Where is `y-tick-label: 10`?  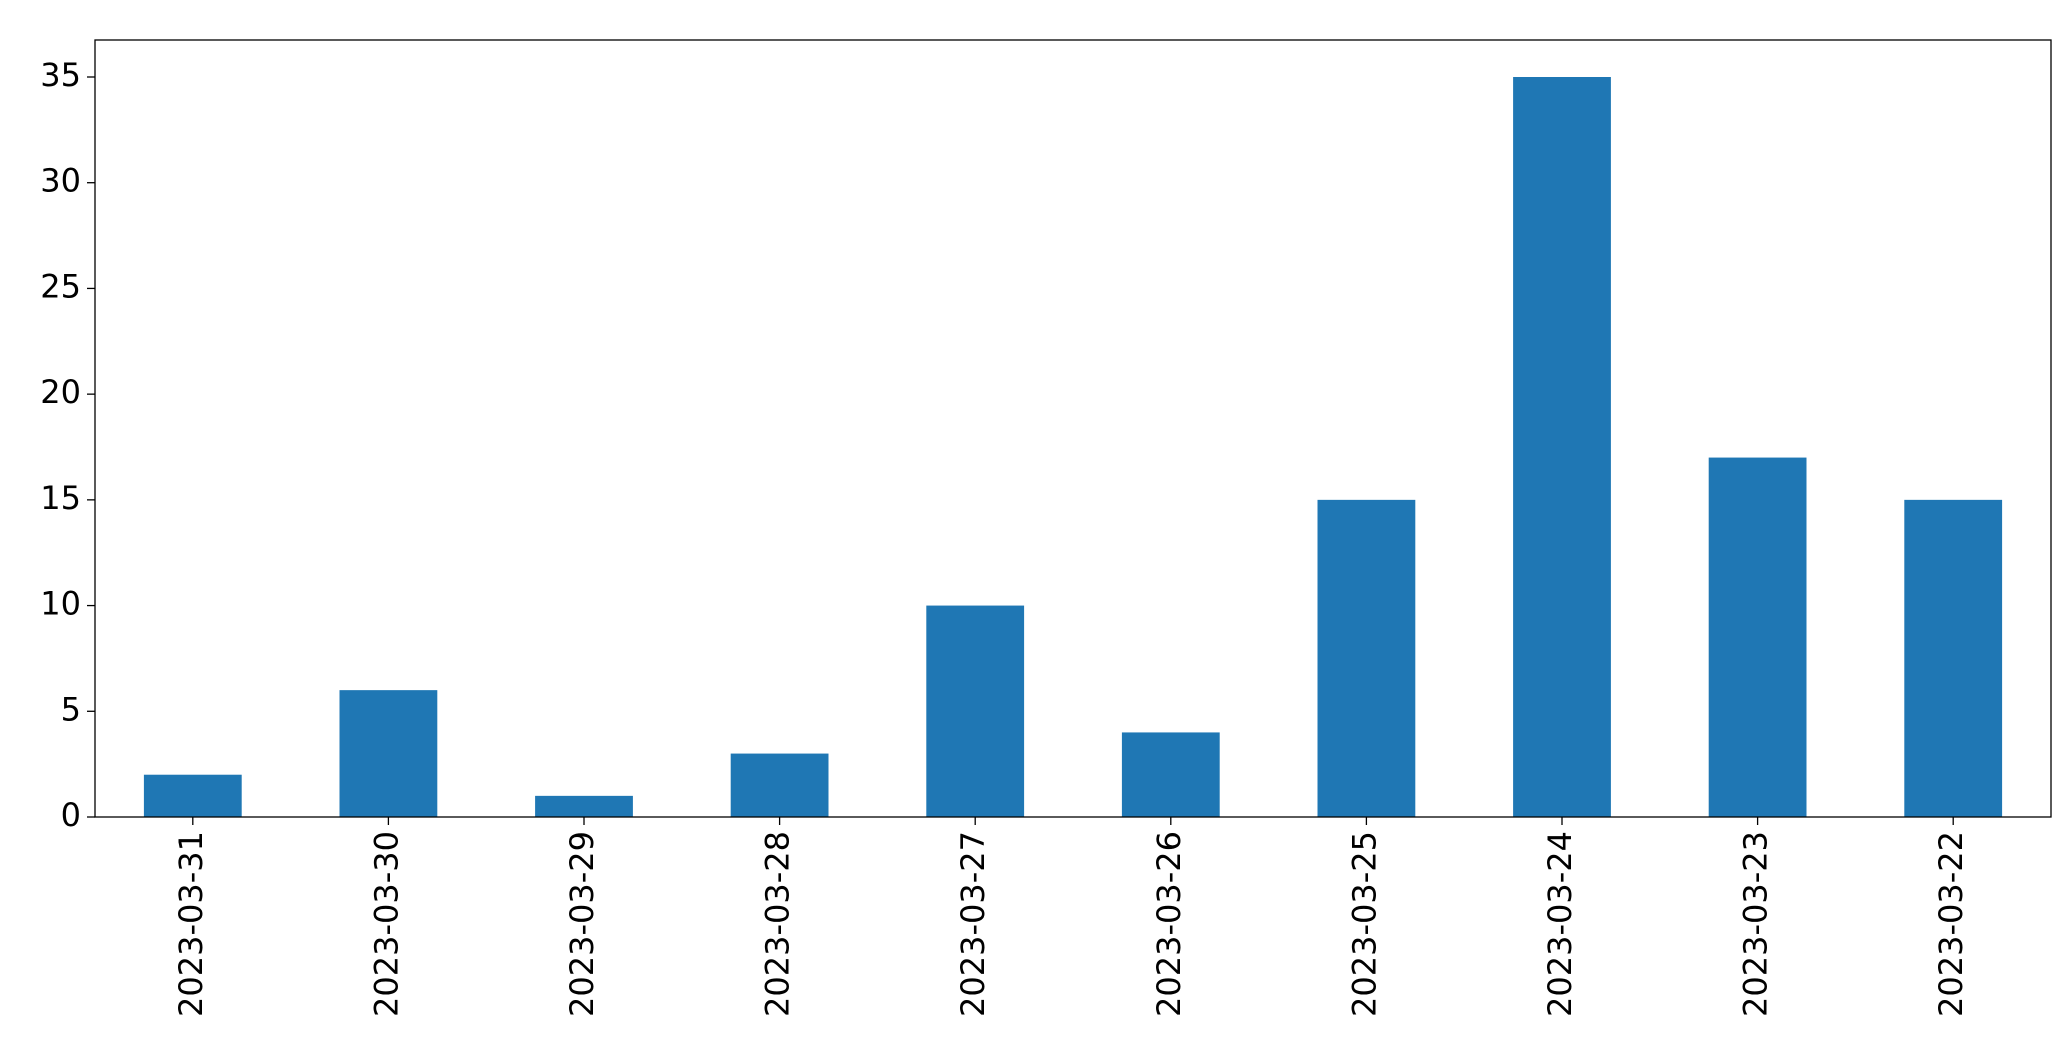
y-tick-label: 10 is located at coordinates (60, 604).